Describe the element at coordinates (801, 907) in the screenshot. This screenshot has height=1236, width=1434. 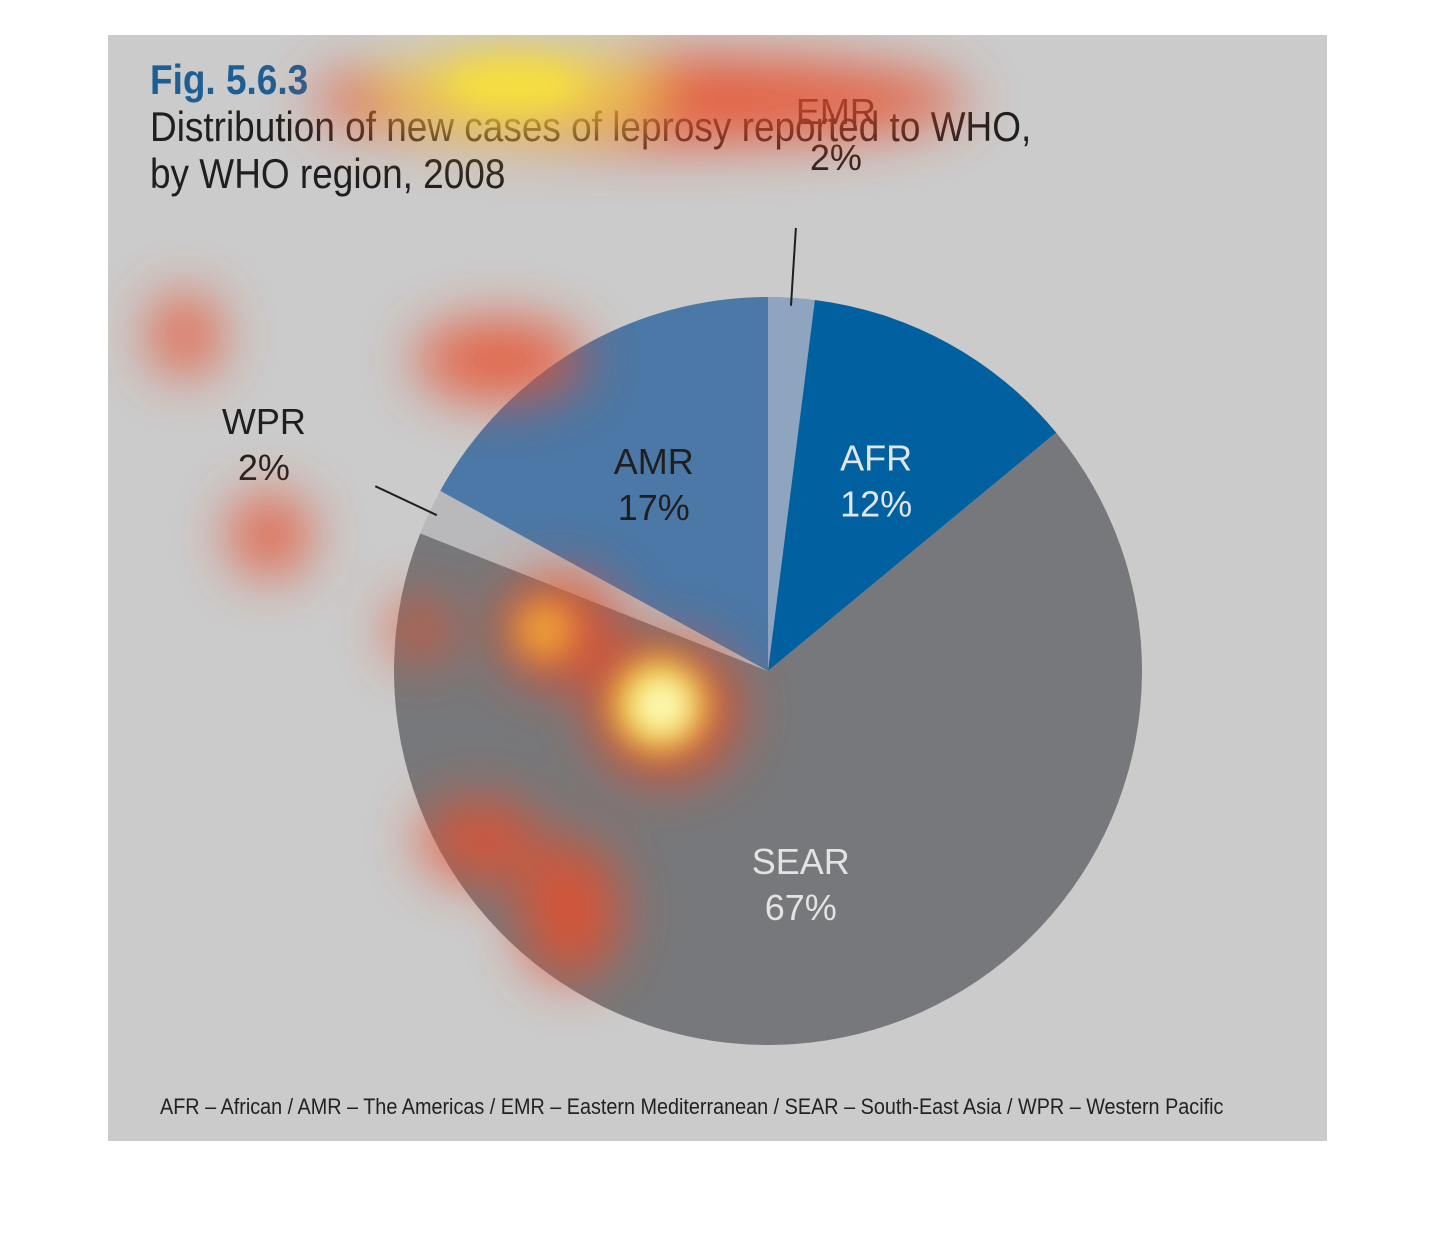
I see `slice-value-sear: 67%` at that location.